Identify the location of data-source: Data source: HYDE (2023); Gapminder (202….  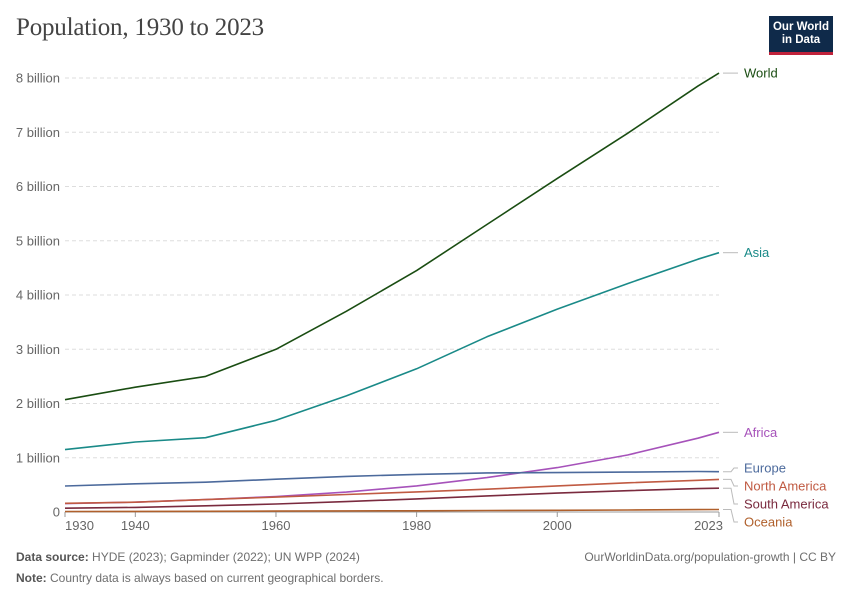
(188, 557).